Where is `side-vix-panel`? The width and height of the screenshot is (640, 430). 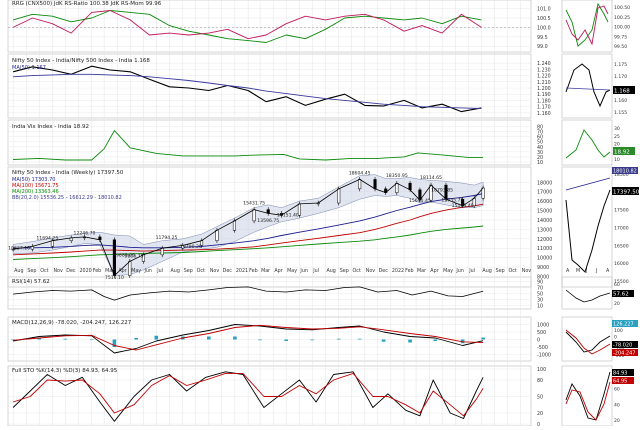
side-vix-panel is located at coordinates (587, 142).